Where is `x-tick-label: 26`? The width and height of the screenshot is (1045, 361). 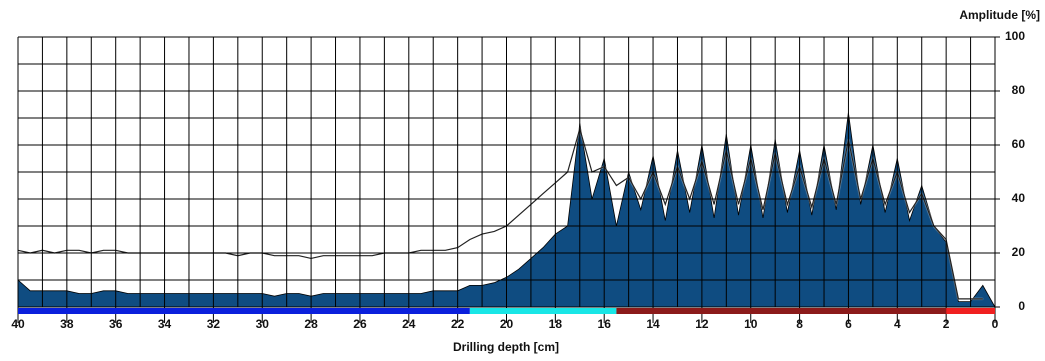
x-tick-label: 26 is located at coordinates (360, 324).